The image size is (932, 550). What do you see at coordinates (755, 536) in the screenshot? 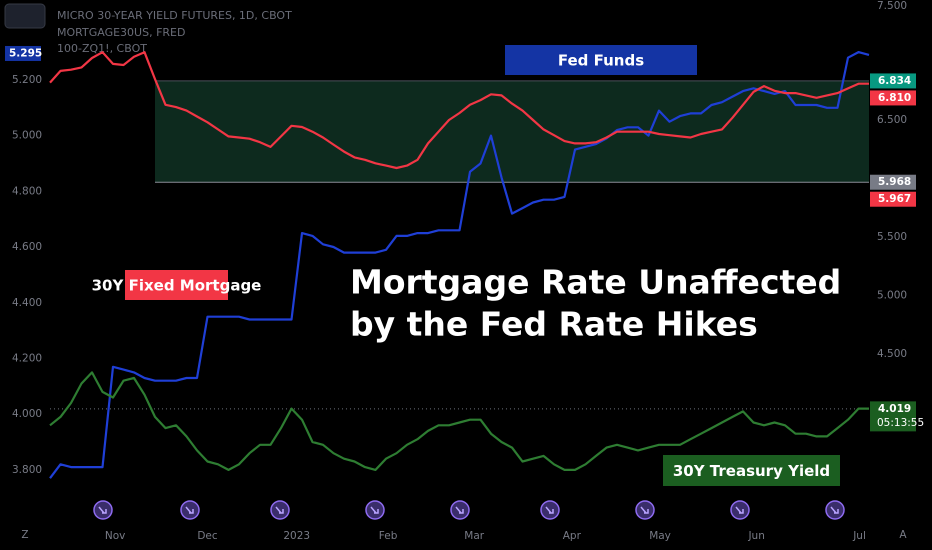
I see `x-tick-label: Jun` at bounding box center [755, 536].